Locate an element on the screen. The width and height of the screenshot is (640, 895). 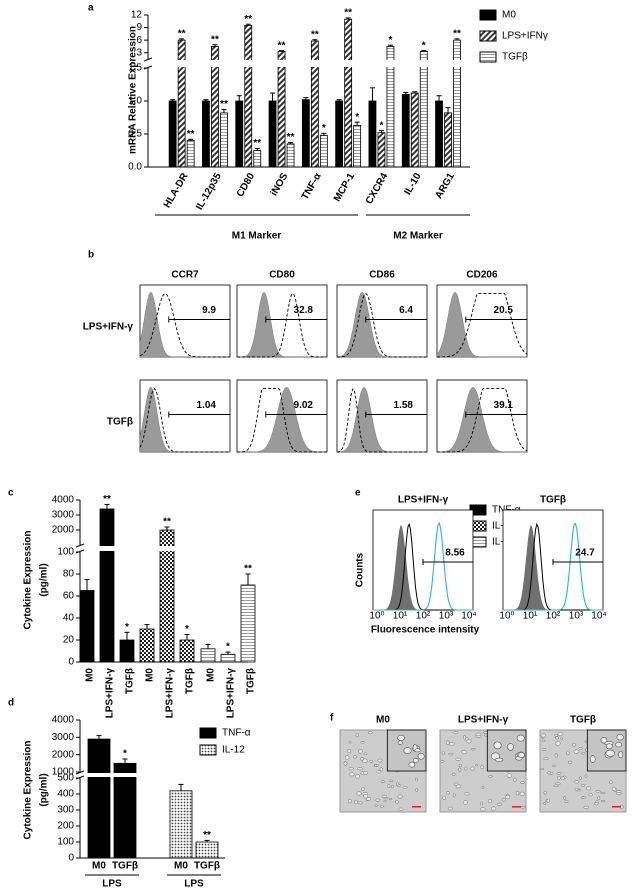
control-histogram is located at coordinates (482, 419).